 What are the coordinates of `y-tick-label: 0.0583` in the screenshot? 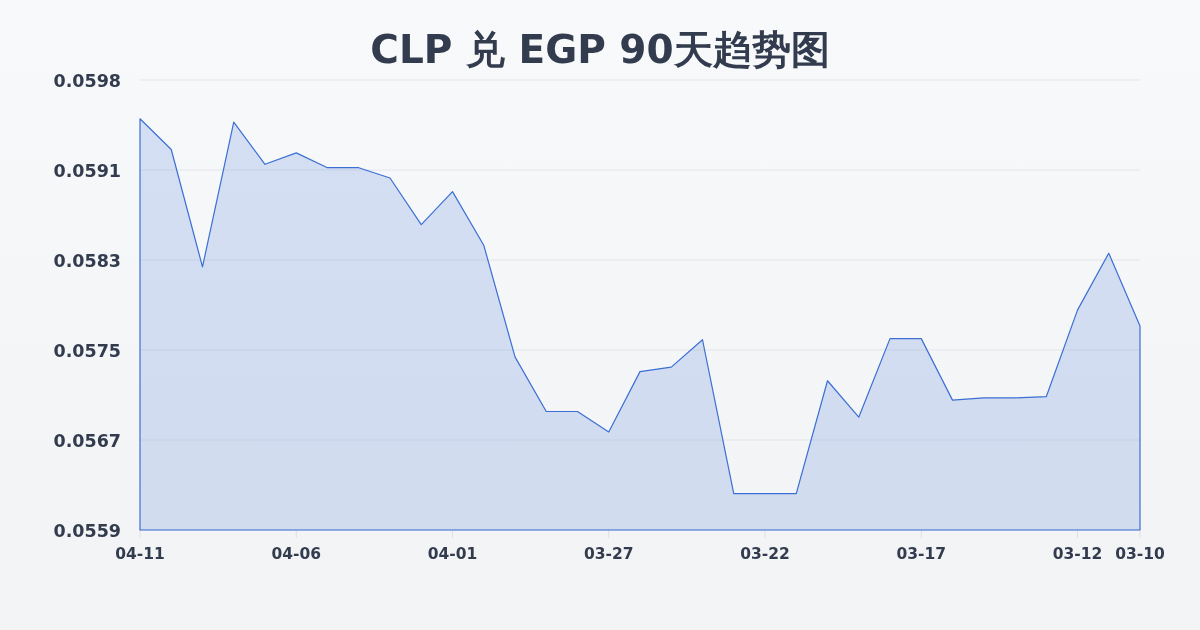 It's located at (87, 260).